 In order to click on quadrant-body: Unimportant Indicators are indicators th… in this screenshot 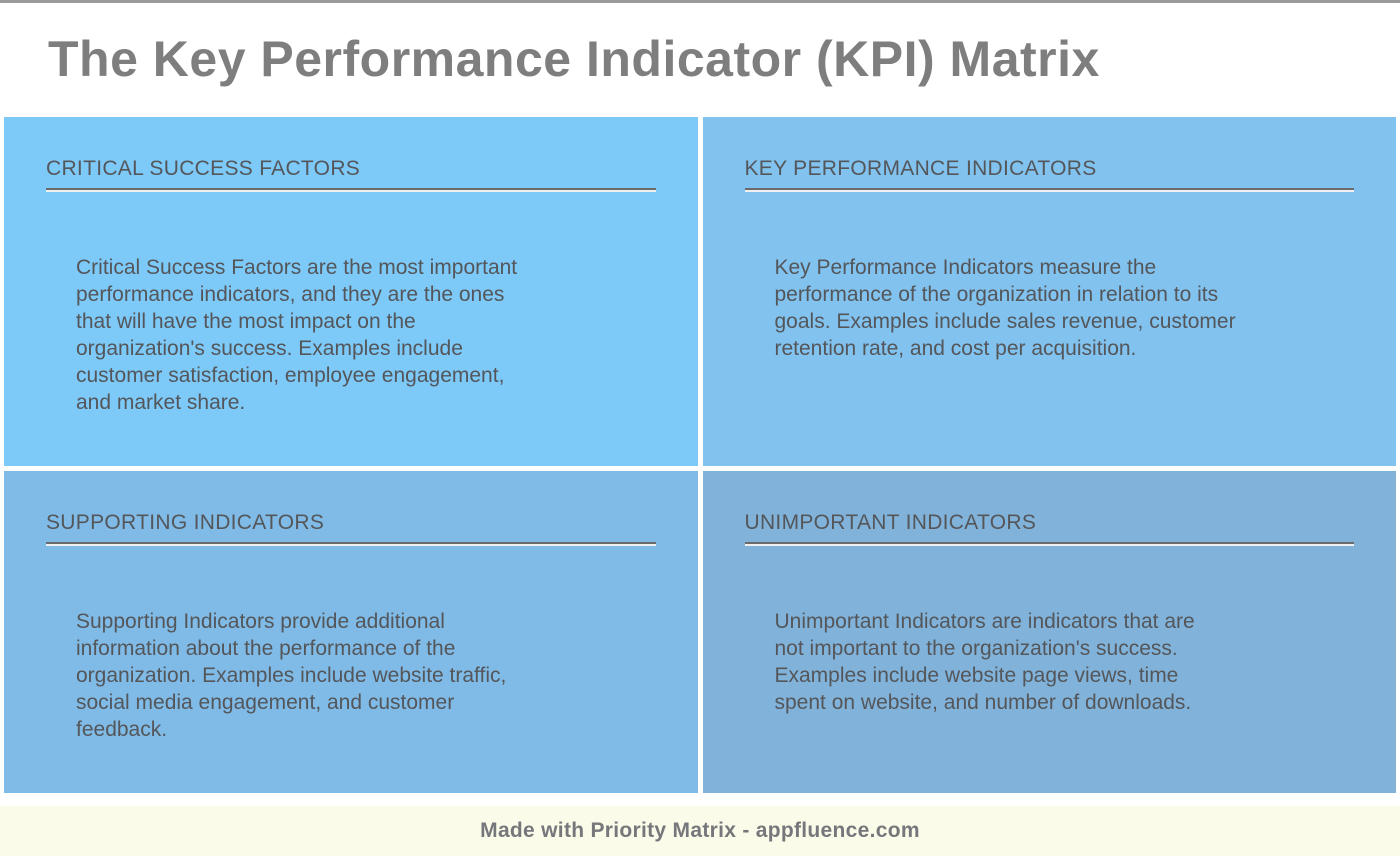, I will do `click(984, 662)`.